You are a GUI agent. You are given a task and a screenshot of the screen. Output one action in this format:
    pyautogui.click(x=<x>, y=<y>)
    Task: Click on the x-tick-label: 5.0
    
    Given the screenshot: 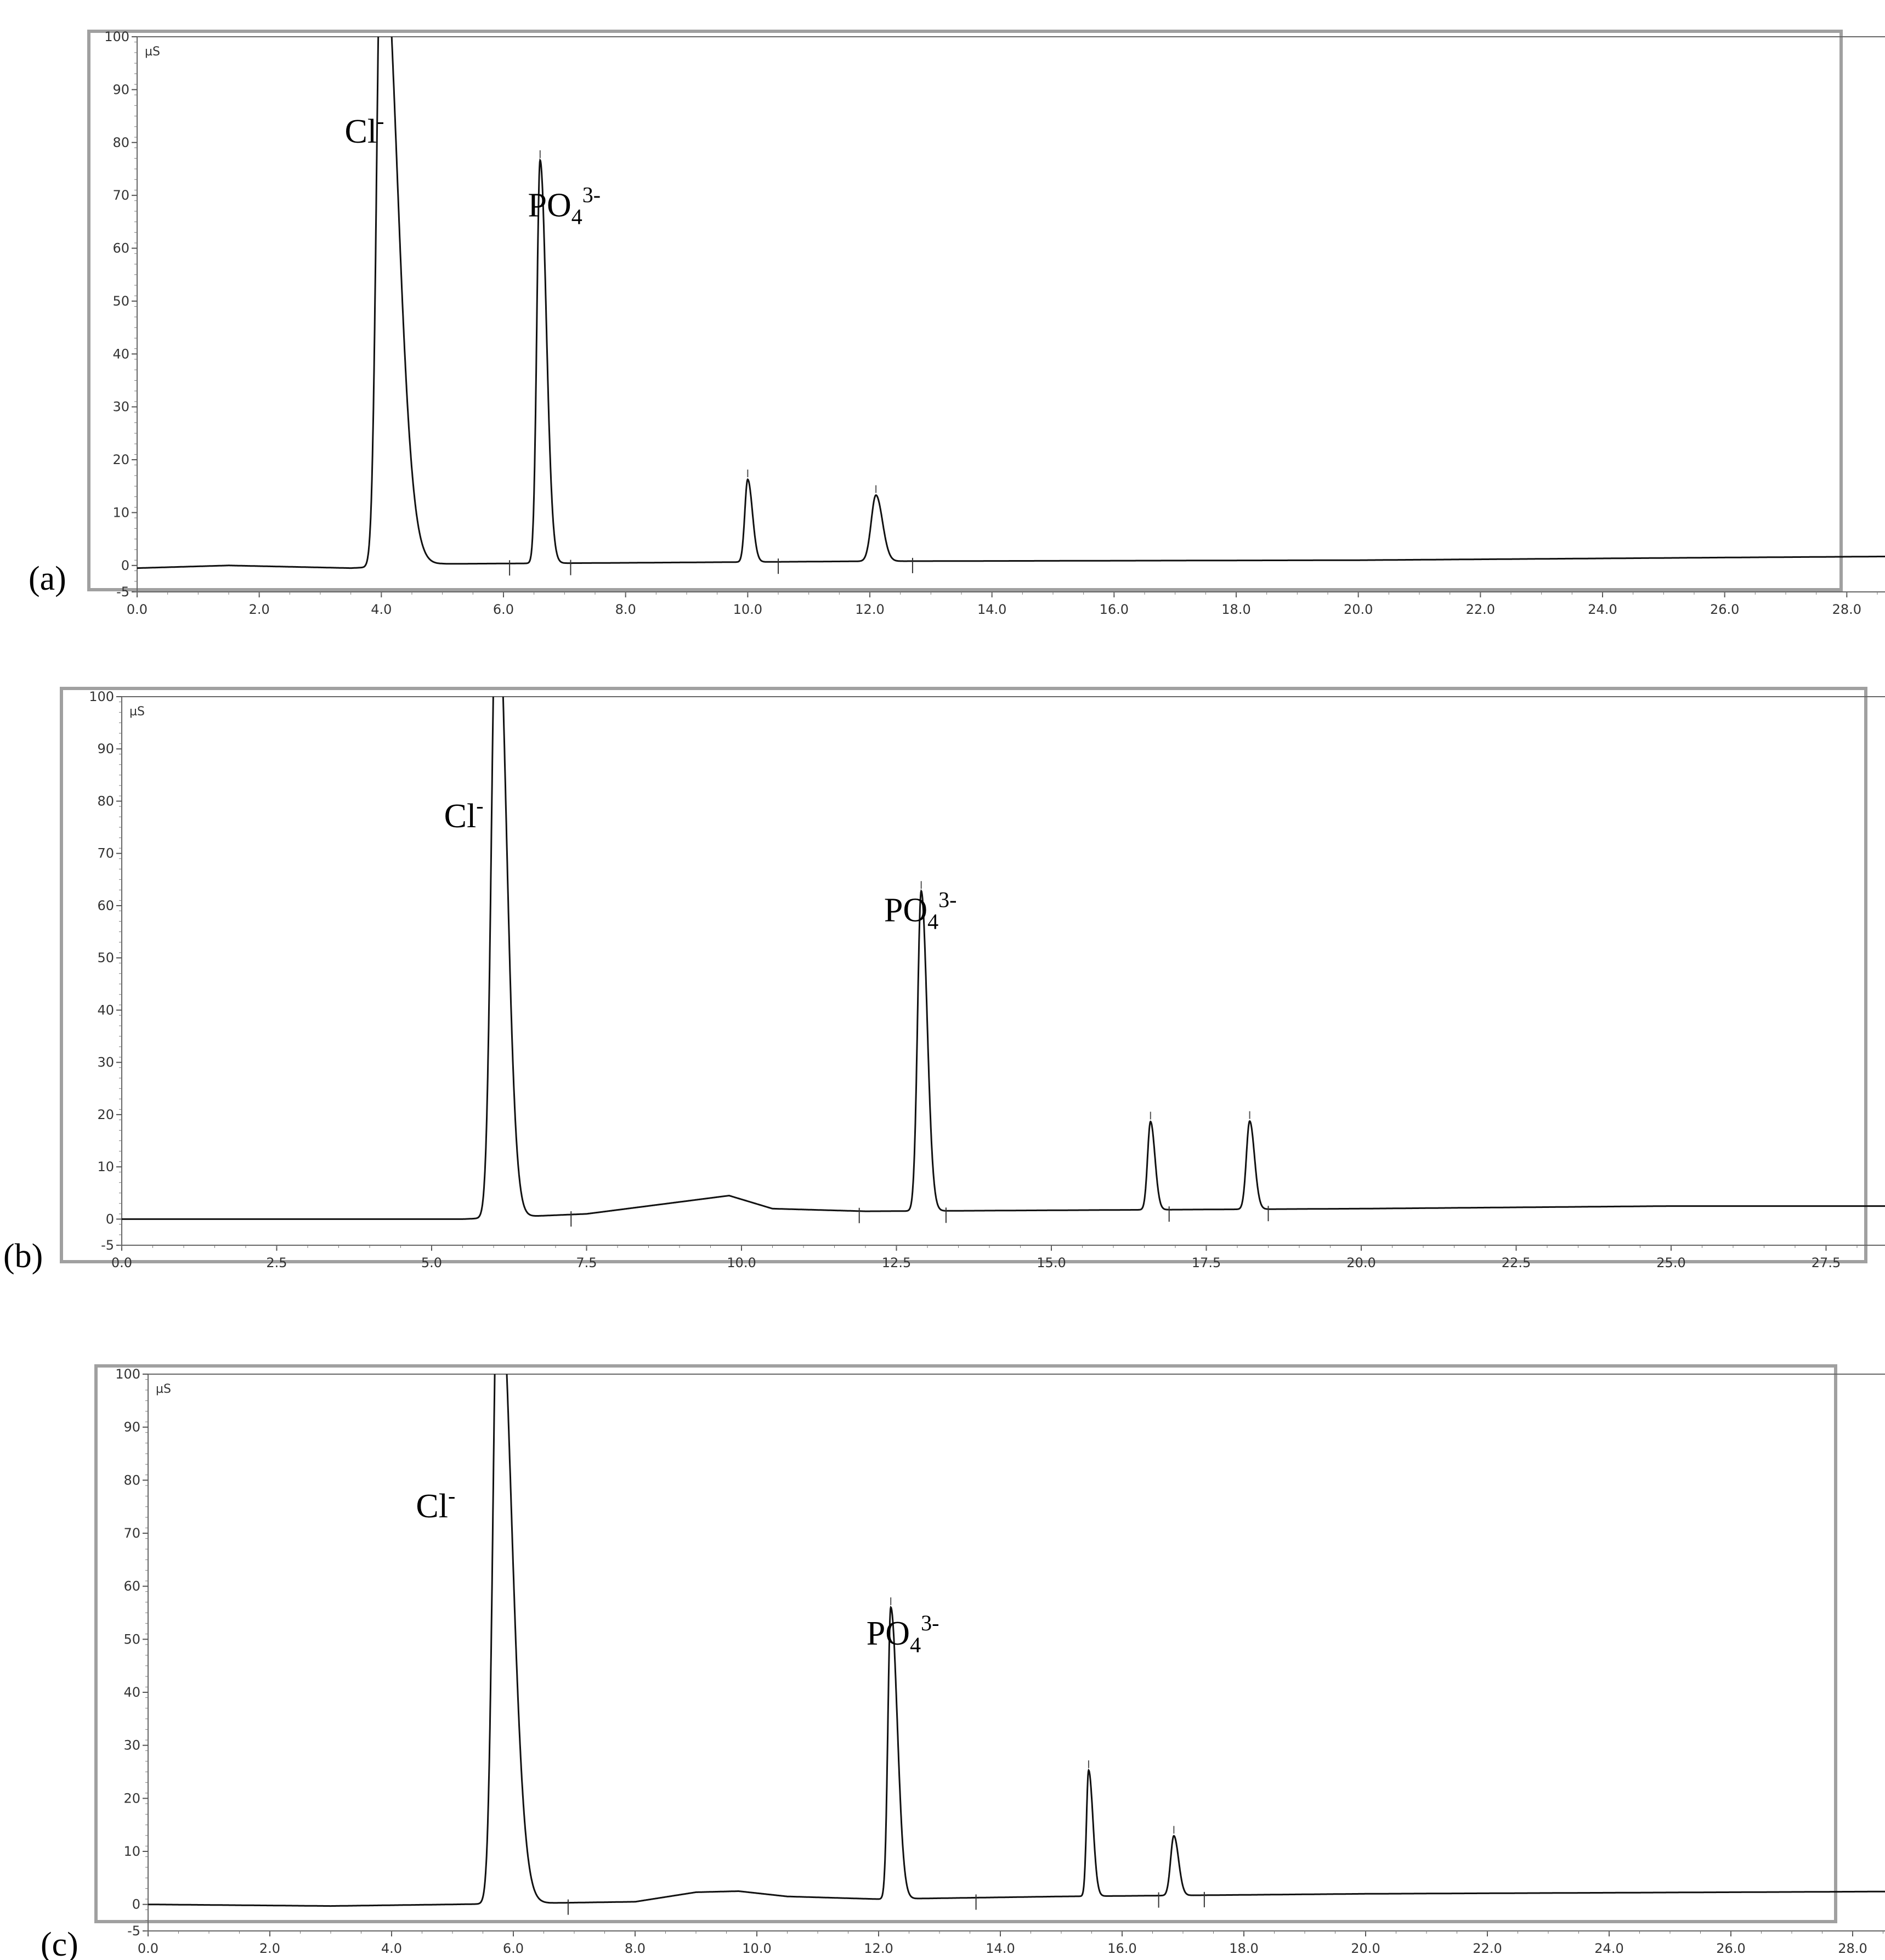 What is the action you would take?
    pyautogui.click(x=432, y=1263)
    